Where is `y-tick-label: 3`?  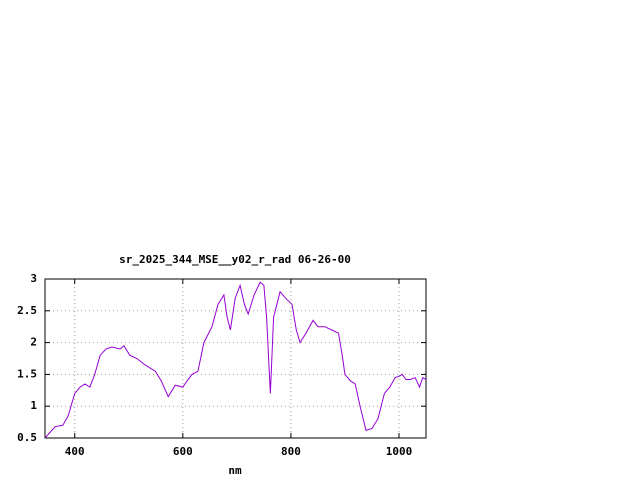
y-tick-label: 3 is located at coordinates (33, 278).